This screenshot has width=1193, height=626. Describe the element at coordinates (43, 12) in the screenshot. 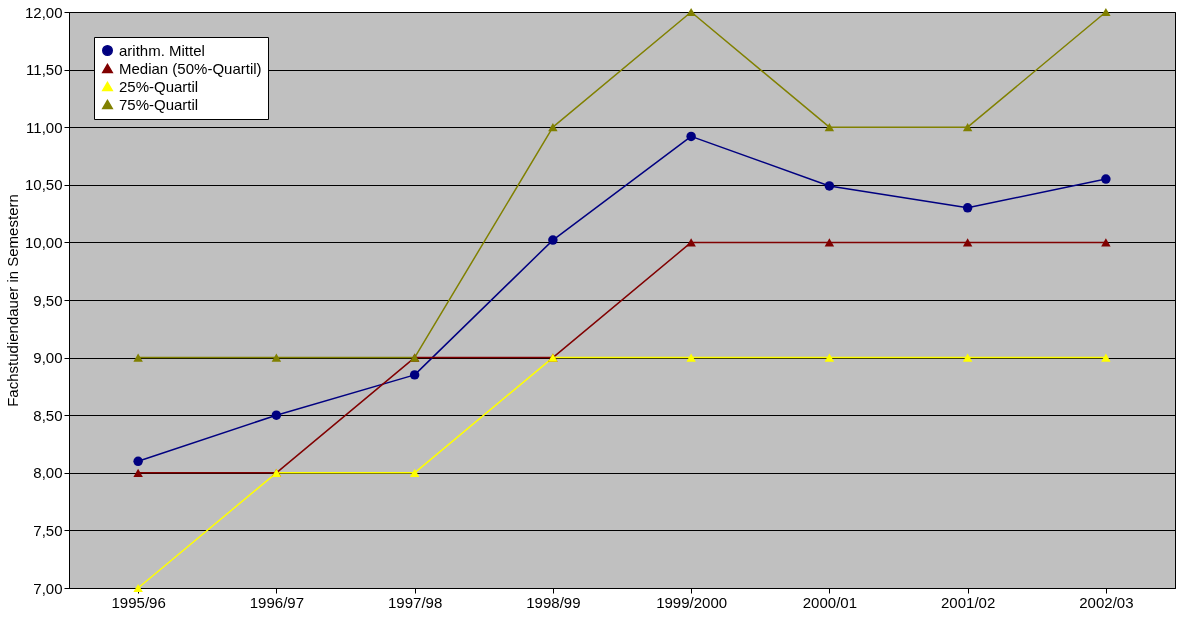

I see `y-tick-label: 12,00` at that location.